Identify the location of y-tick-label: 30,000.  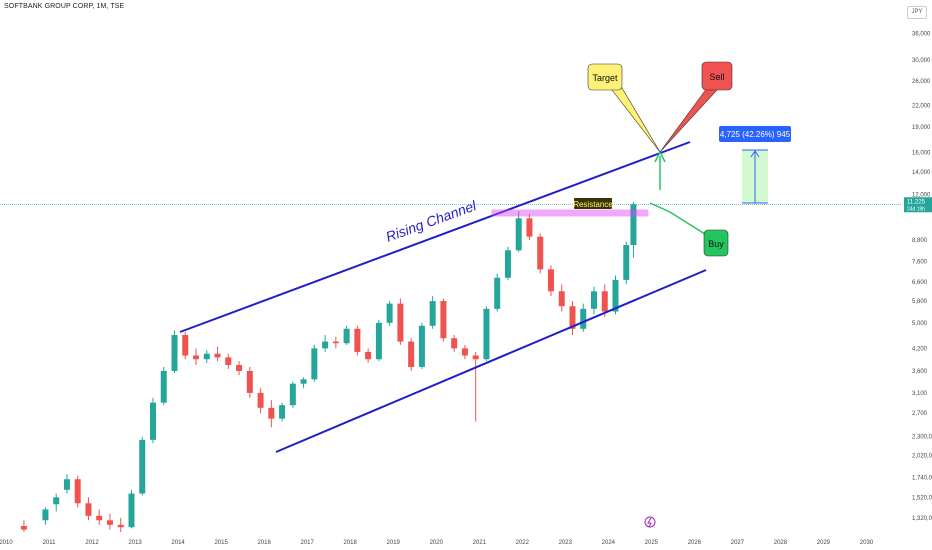
(921, 61).